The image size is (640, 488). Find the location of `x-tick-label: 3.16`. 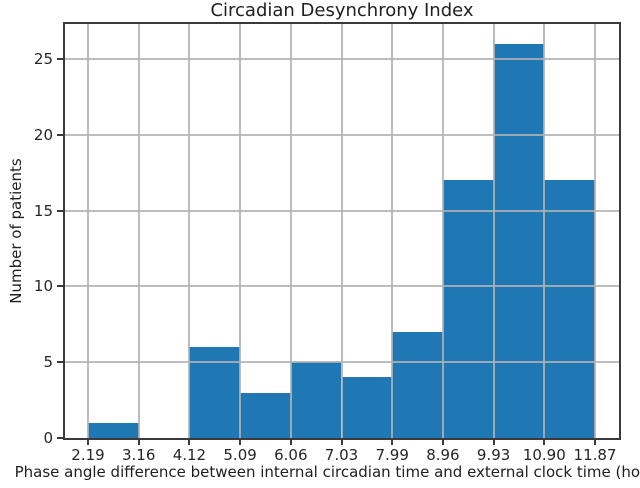

x-tick-label: 3.16 is located at coordinates (138, 455).